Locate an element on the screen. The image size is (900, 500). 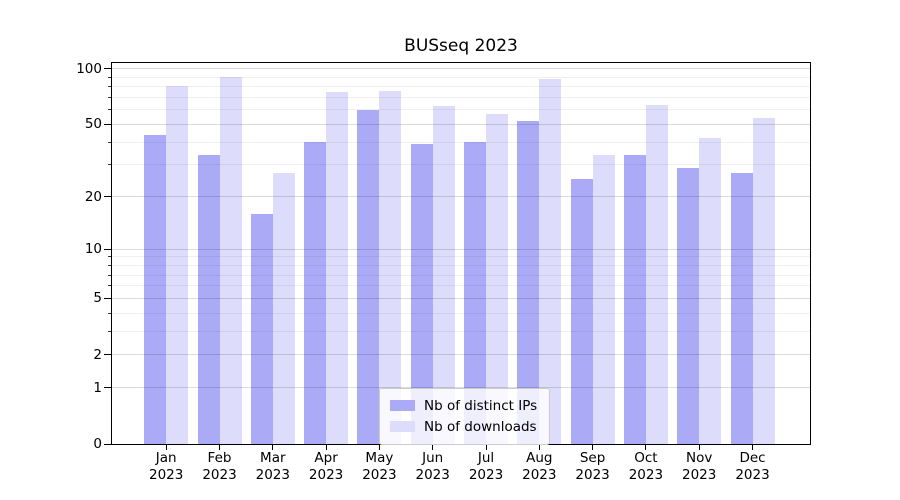
x-tick-label-sep: Sep 2023 is located at coordinates (592, 466).